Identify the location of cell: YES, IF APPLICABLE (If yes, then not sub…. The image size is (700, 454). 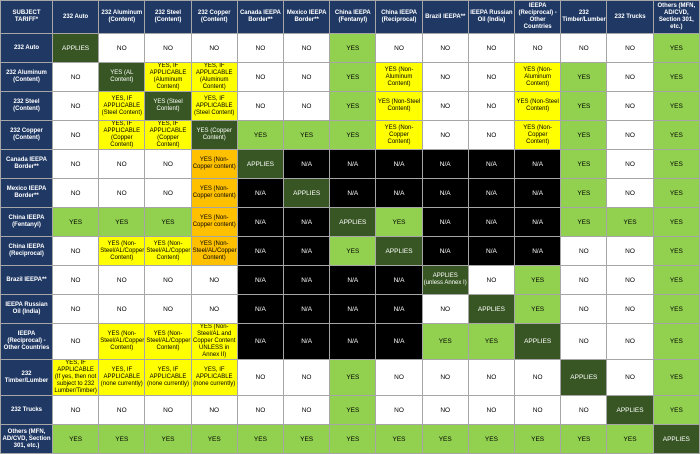
(75, 377).